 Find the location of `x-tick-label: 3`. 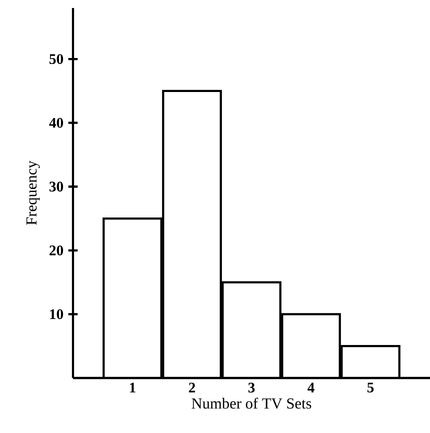

x-tick-label: 3 is located at coordinates (251, 387).